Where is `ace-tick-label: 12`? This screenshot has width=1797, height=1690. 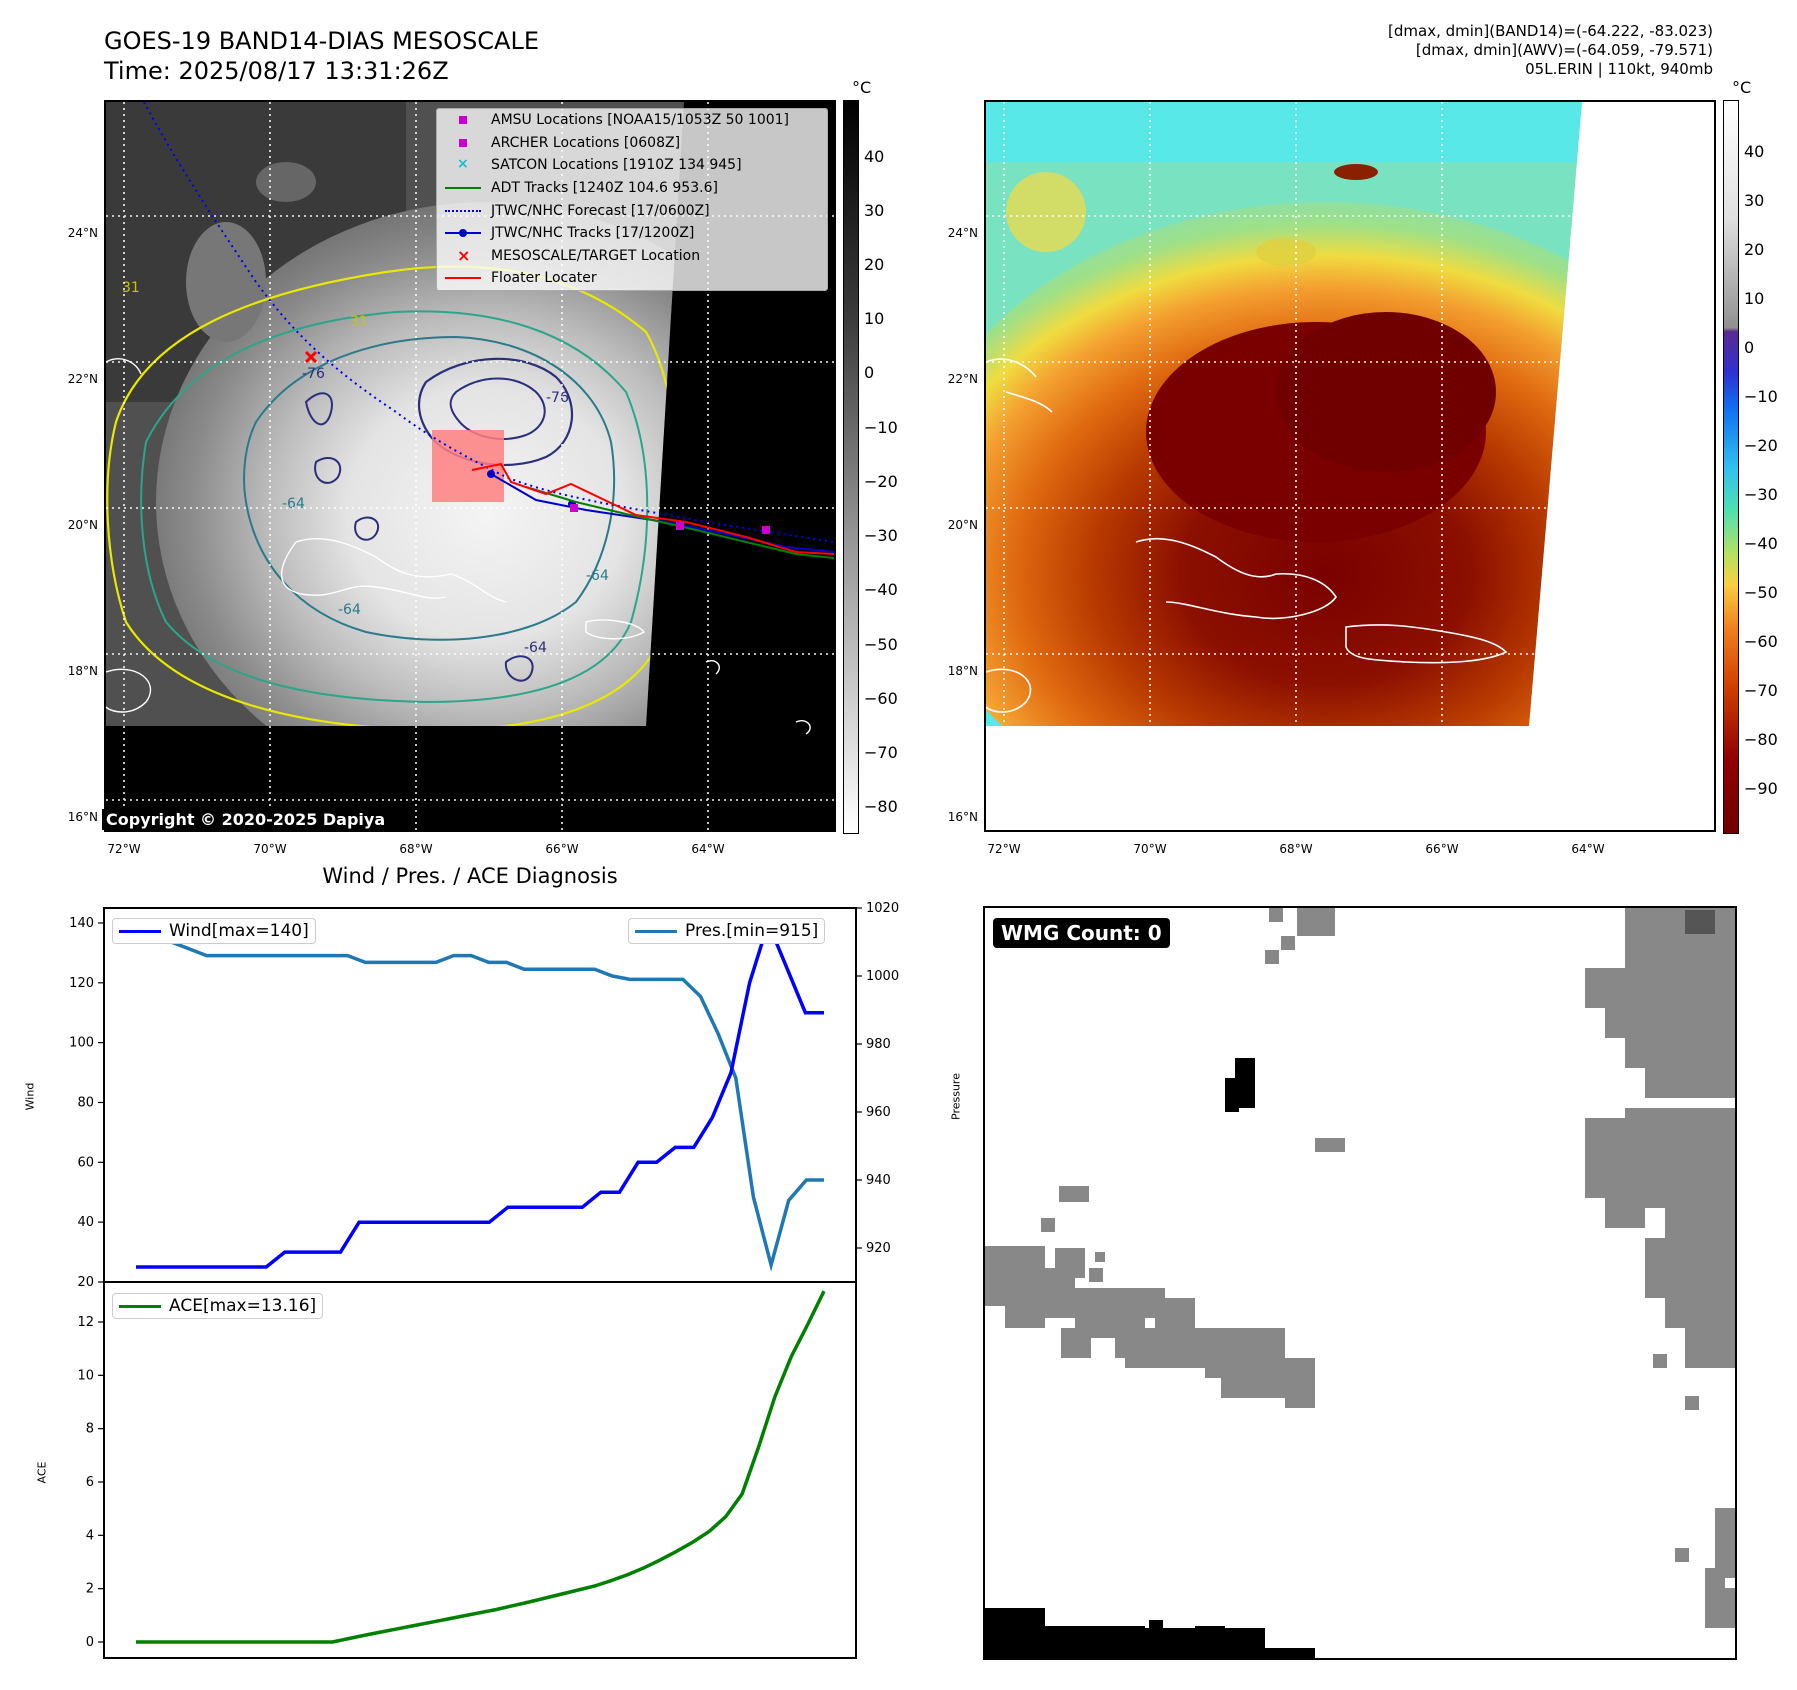
ace-tick-label: 12 is located at coordinates (85, 1322).